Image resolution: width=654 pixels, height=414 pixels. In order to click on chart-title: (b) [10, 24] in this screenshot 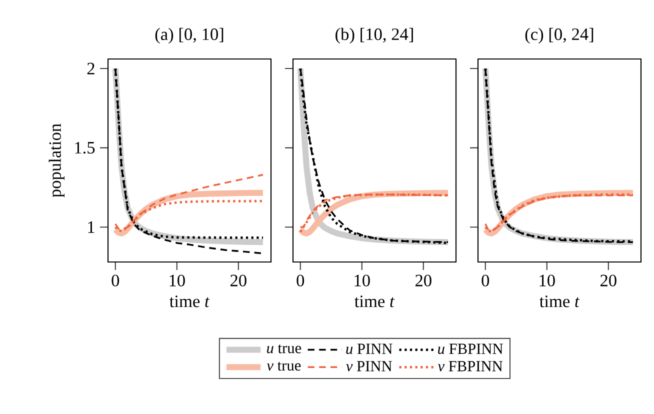, I will do `click(374, 36)`.